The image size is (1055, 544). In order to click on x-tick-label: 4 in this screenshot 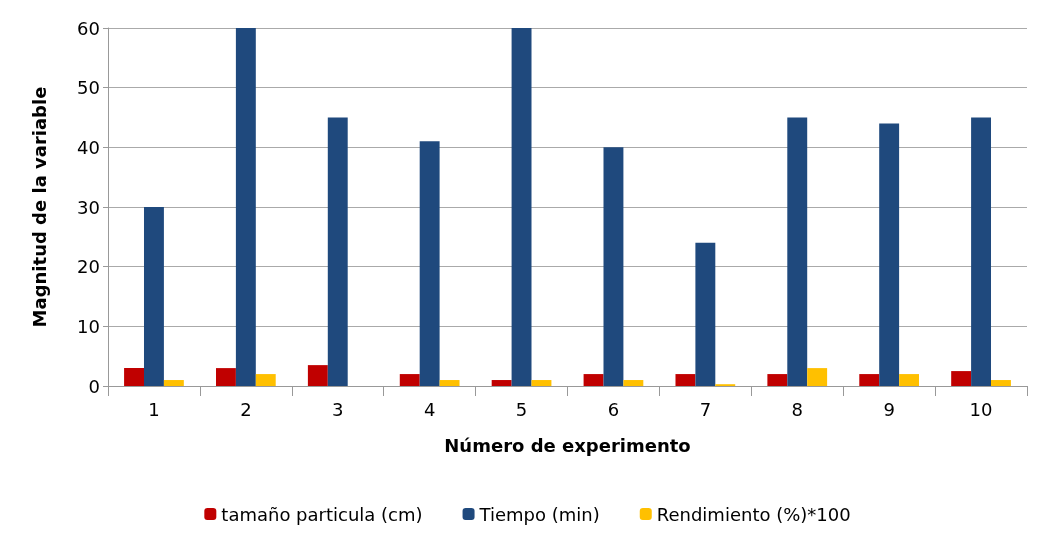, I will do `click(429, 409)`.